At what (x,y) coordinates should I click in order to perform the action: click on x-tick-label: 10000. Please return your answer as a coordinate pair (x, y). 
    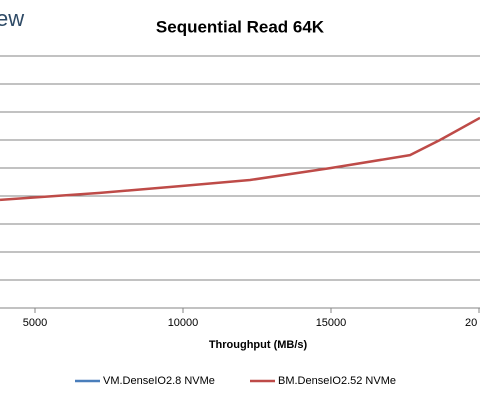
    Looking at the image, I should click on (183, 323).